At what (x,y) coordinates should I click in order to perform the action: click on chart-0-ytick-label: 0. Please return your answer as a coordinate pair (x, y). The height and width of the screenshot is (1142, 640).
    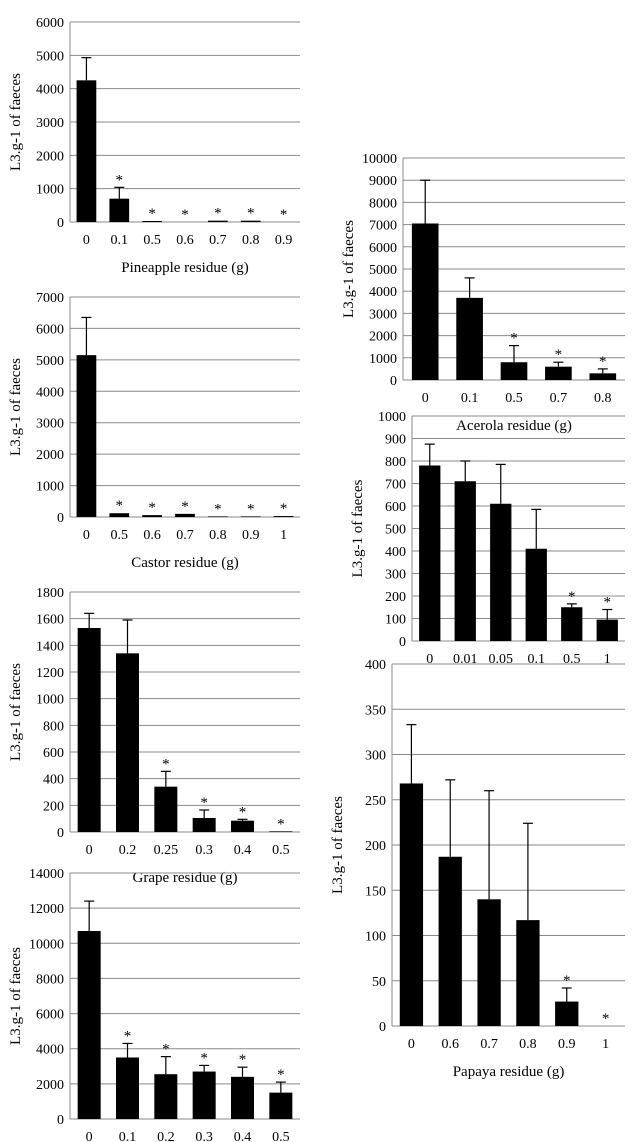
    Looking at the image, I should click on (60, 223).